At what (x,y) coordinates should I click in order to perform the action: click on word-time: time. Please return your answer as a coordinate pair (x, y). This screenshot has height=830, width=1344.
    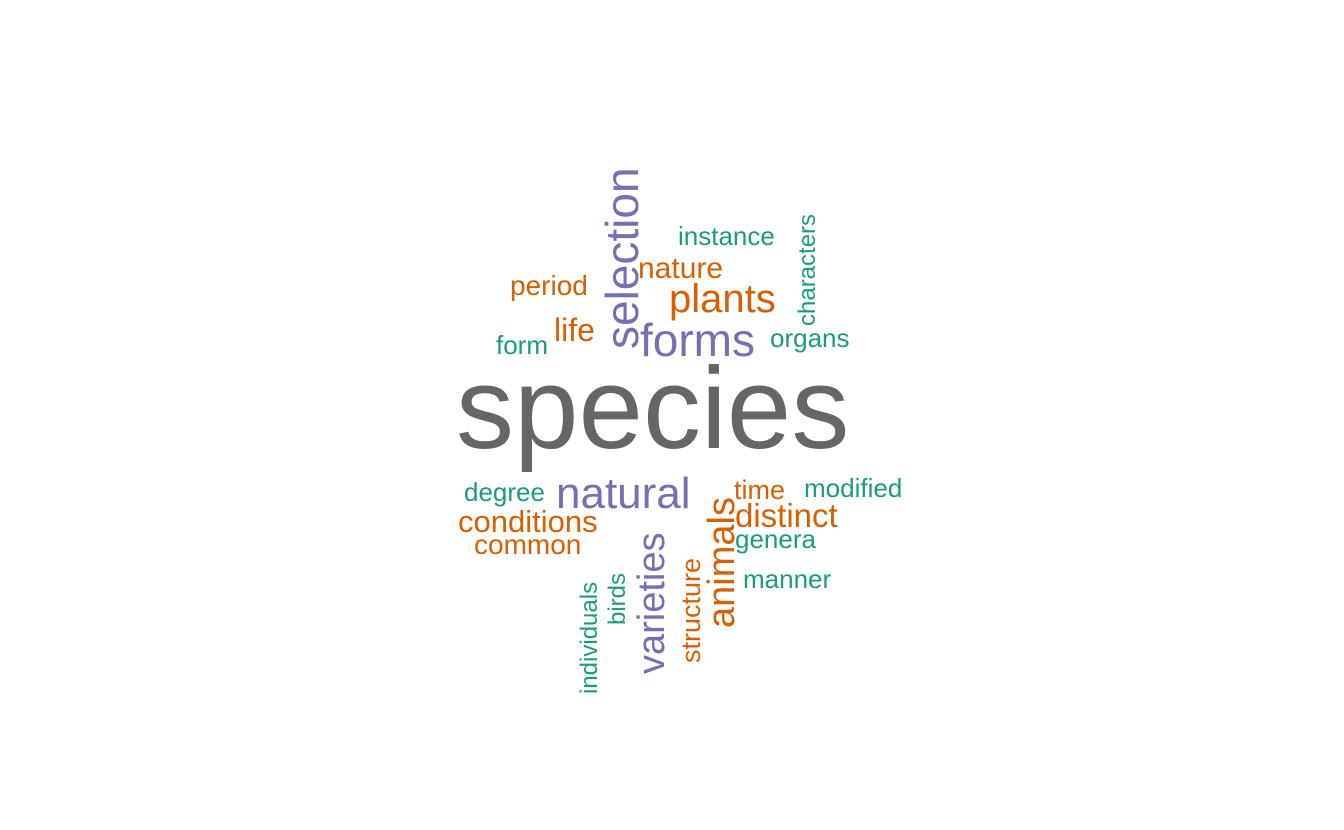
    Looking at the image, I should click on (759, 490).